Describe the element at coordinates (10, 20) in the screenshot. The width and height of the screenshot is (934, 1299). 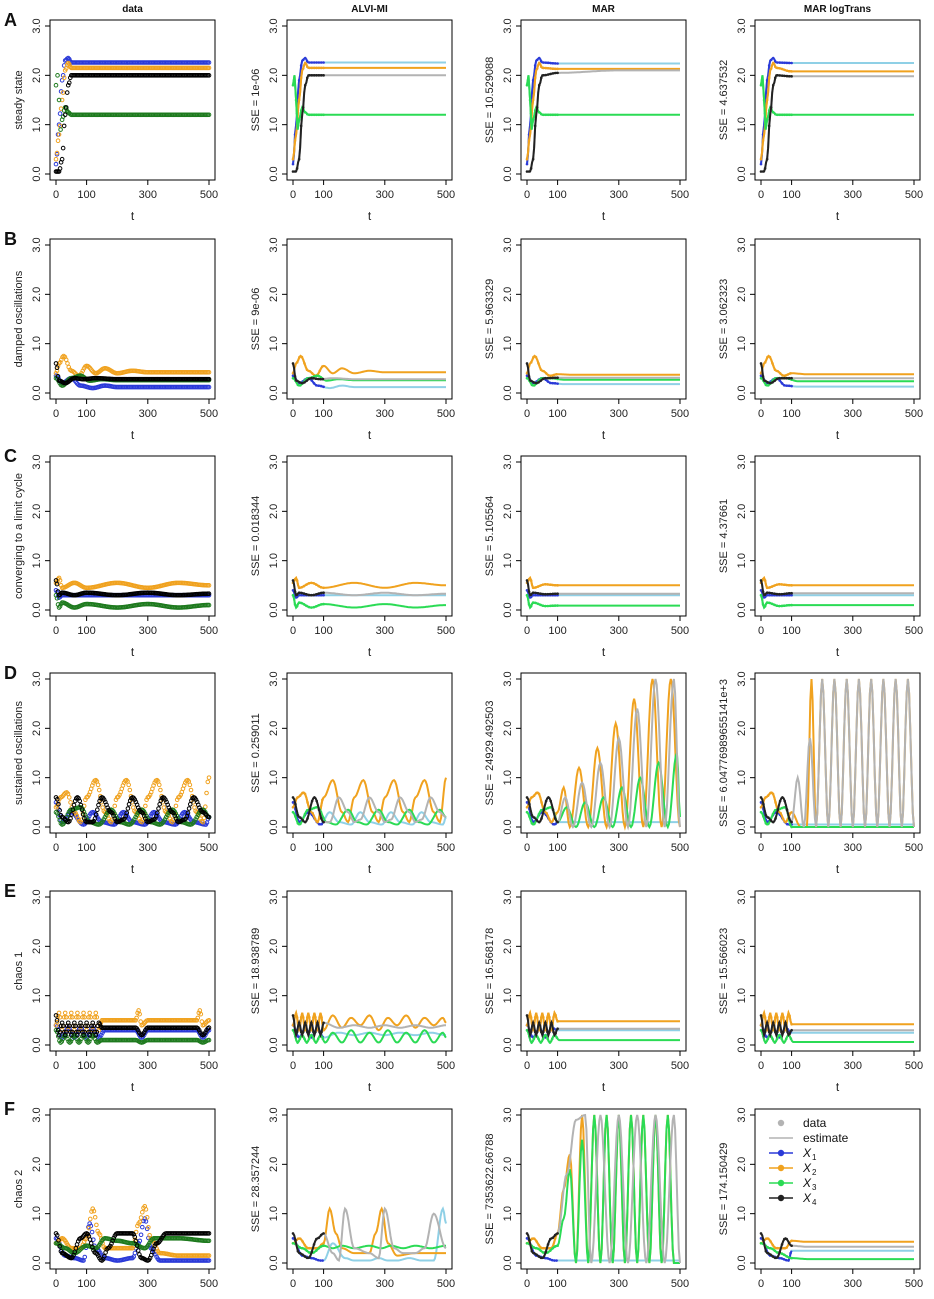
I see `panel-letter: A` at that location.